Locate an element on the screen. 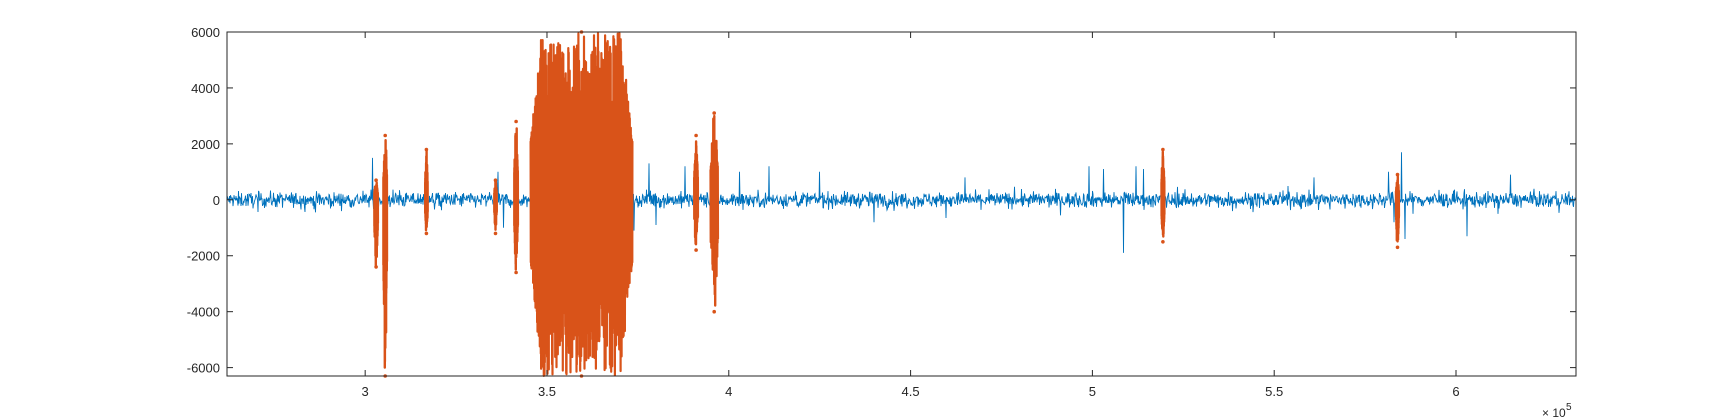 This screenshot has height=420, width=1735. x-exponent-label: × 10 5 is located at coordinates (1557, 411).